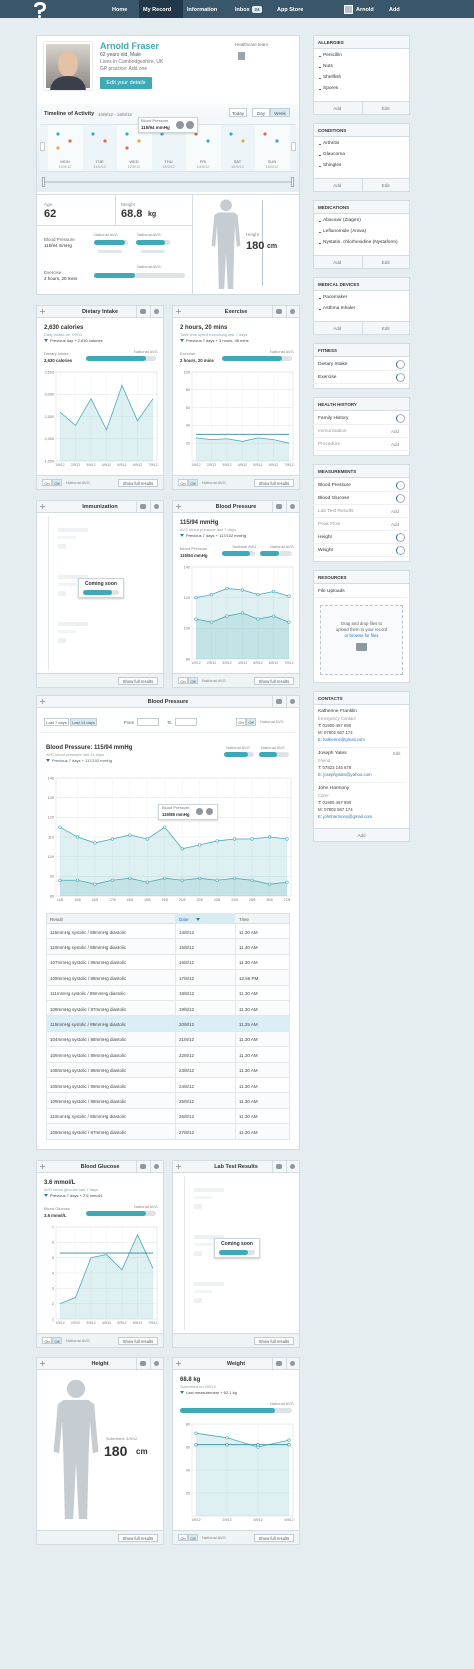 This screenshot has width=474, height=1669. I want to click on contact-edit: Edit, so click(397, 753).